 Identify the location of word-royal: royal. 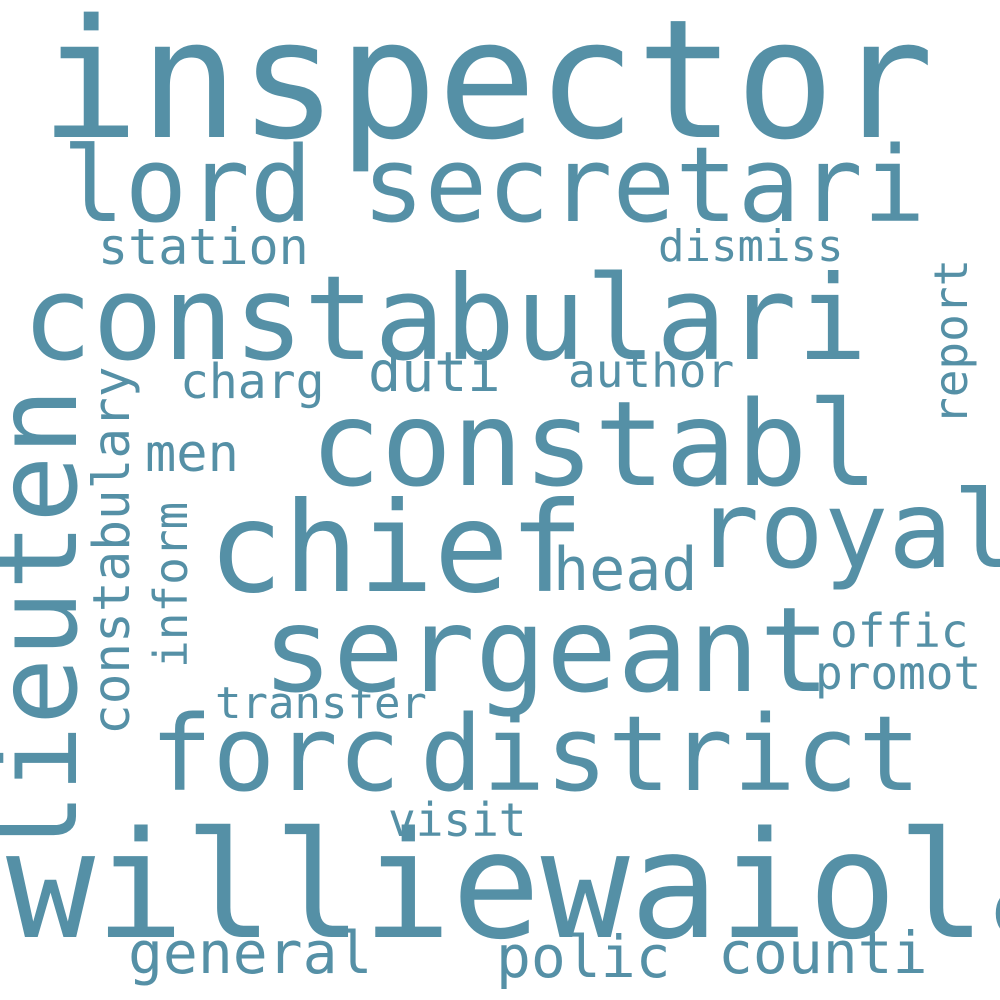
(847, 531).